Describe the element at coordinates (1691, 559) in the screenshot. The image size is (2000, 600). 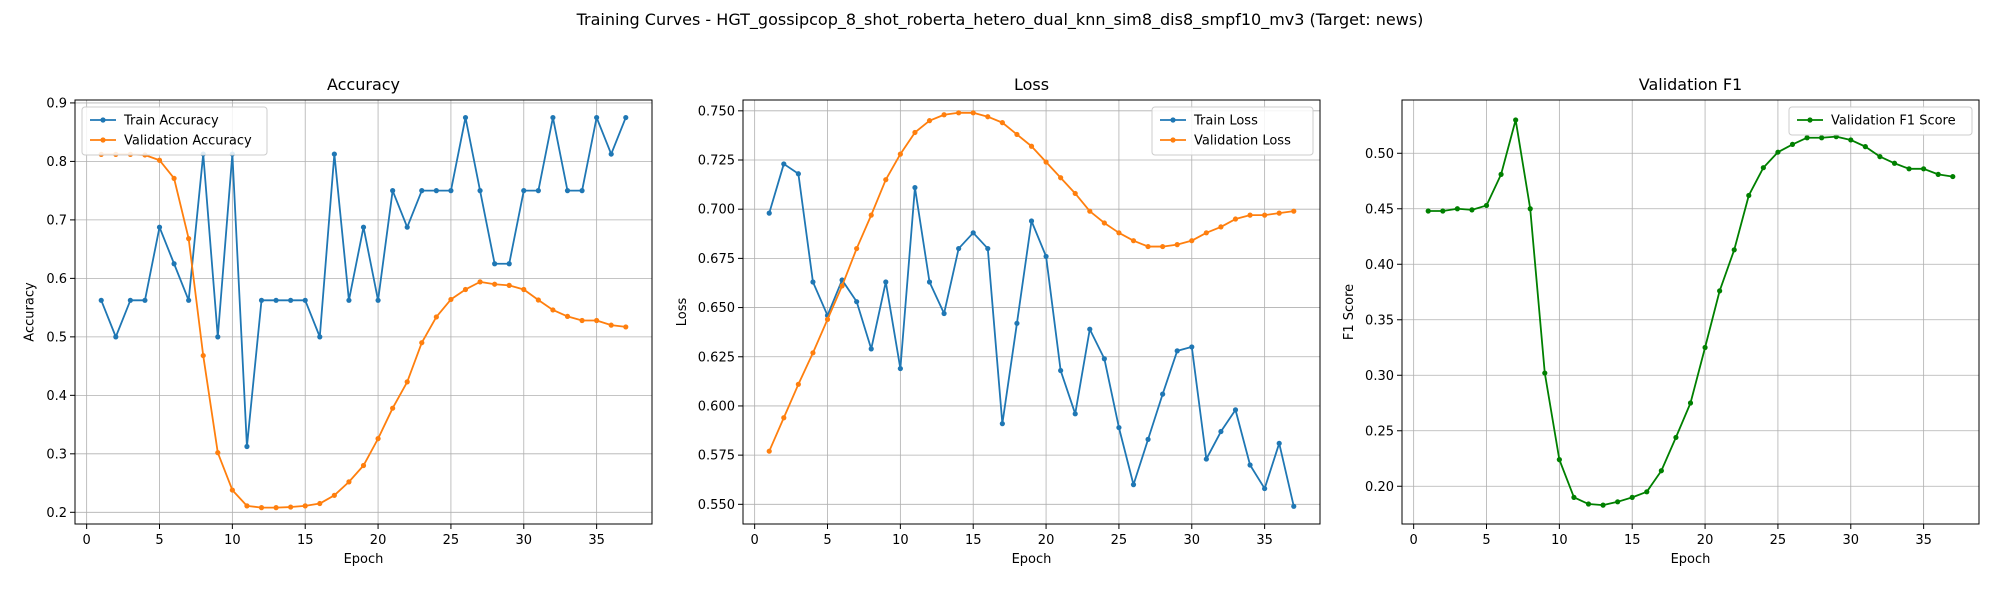
I see `x-axis-label: Epoch` at that location.